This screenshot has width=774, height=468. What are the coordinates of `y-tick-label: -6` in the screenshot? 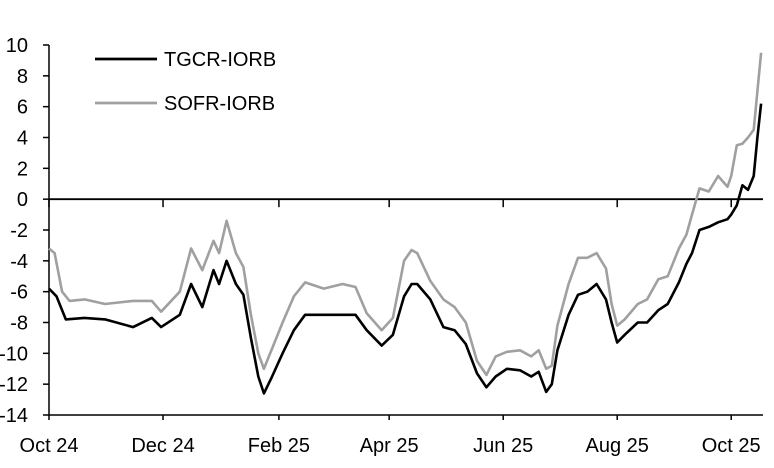 It's located at (19, 293).